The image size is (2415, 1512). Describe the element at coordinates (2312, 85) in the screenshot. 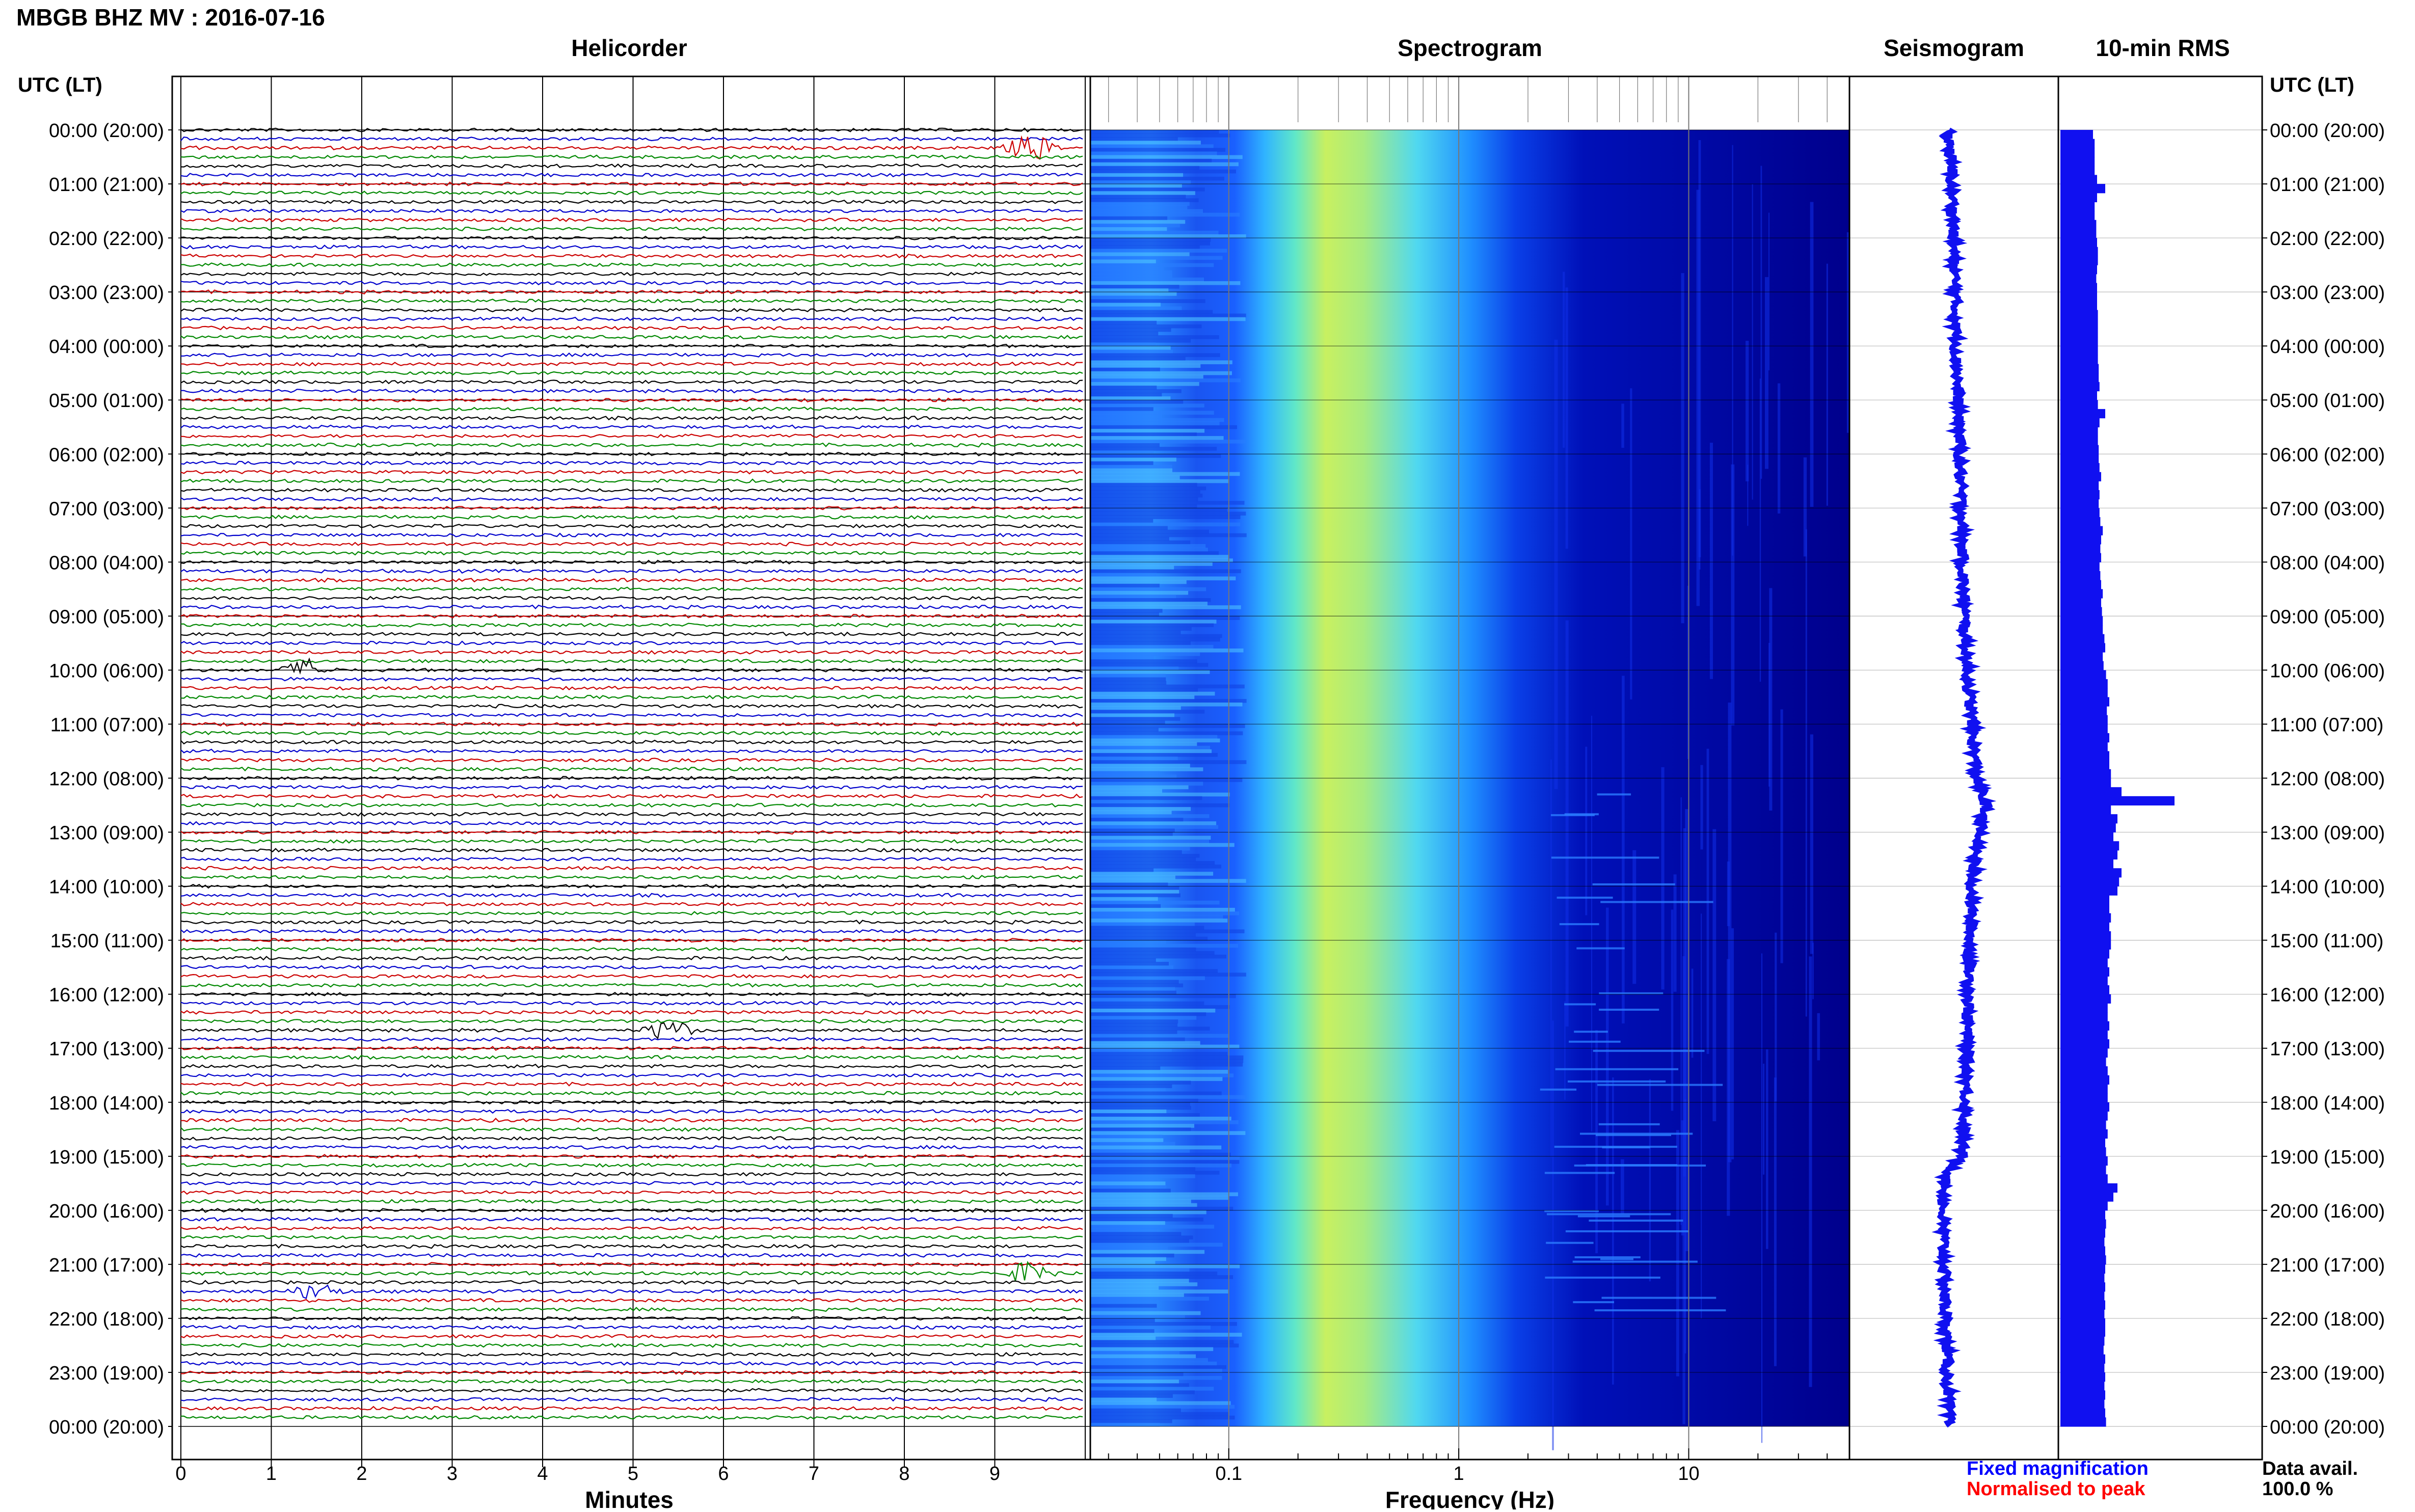

I see `right-time-header: UTC (LT)` at that location.